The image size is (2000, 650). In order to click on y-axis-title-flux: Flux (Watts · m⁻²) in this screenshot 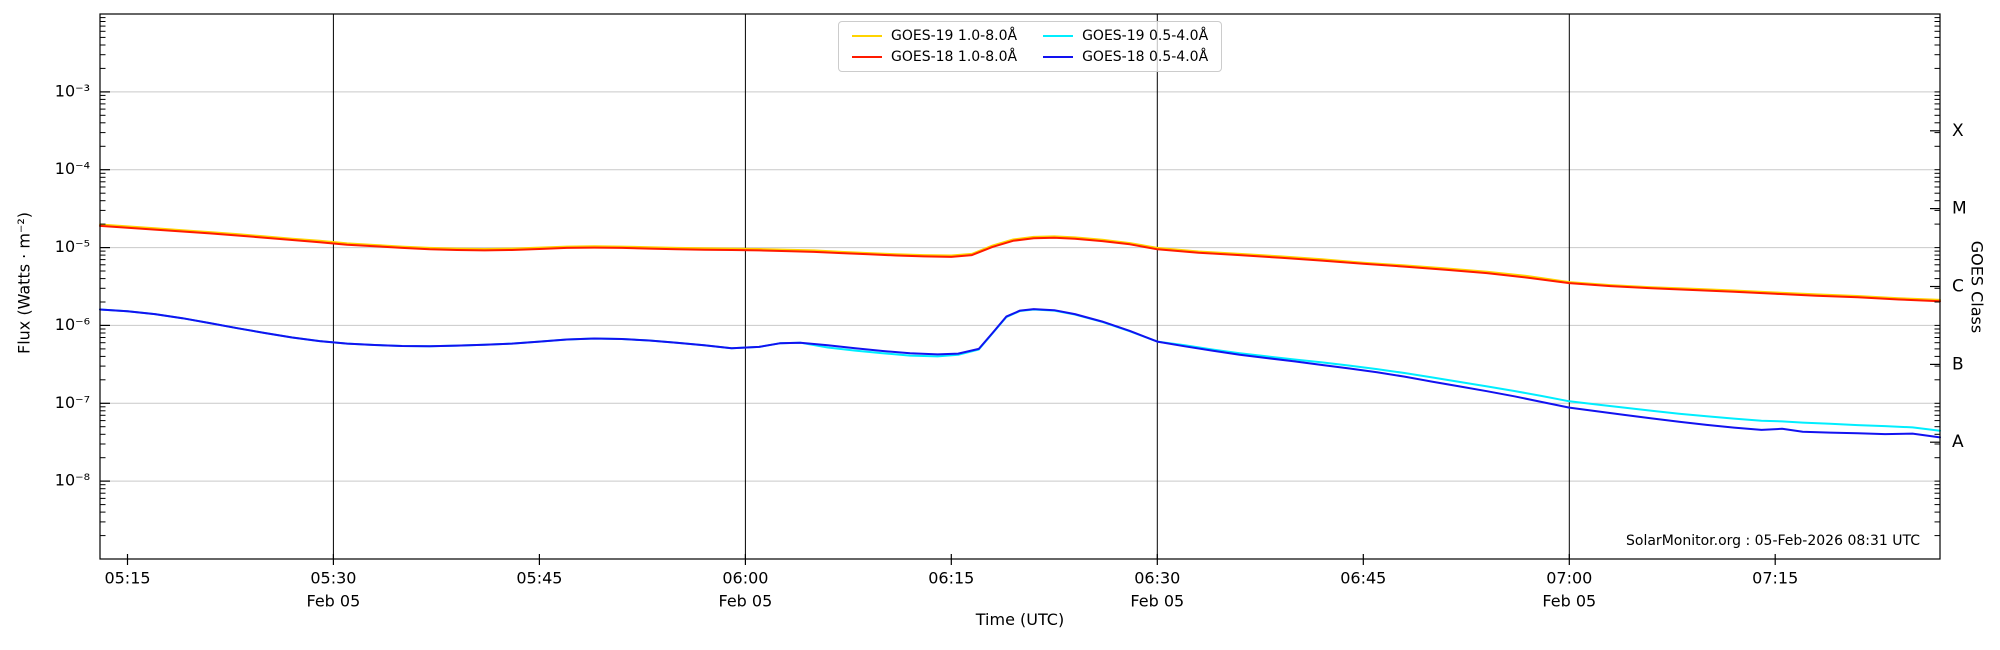, I will do `click(24, 283)`.